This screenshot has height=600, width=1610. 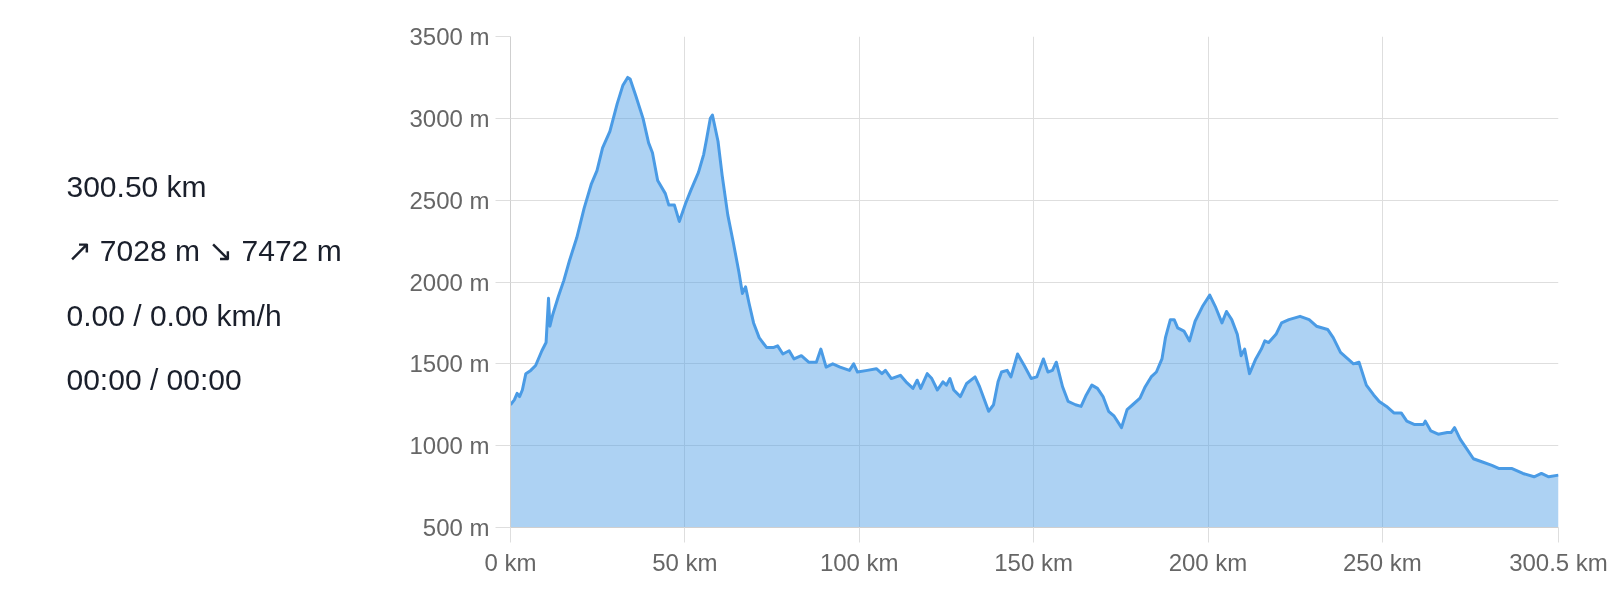 I want to click on x-tick-label: 100 km, so click(x=859, y=562).